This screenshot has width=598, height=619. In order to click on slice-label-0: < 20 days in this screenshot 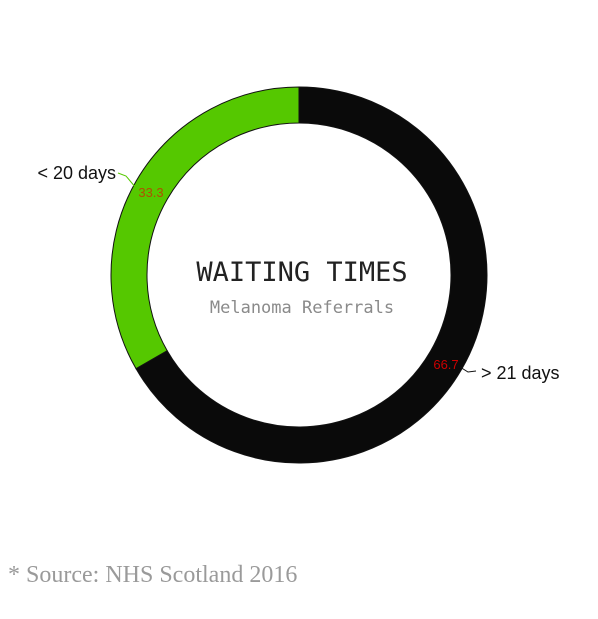, I will do `click(76, 173)`.